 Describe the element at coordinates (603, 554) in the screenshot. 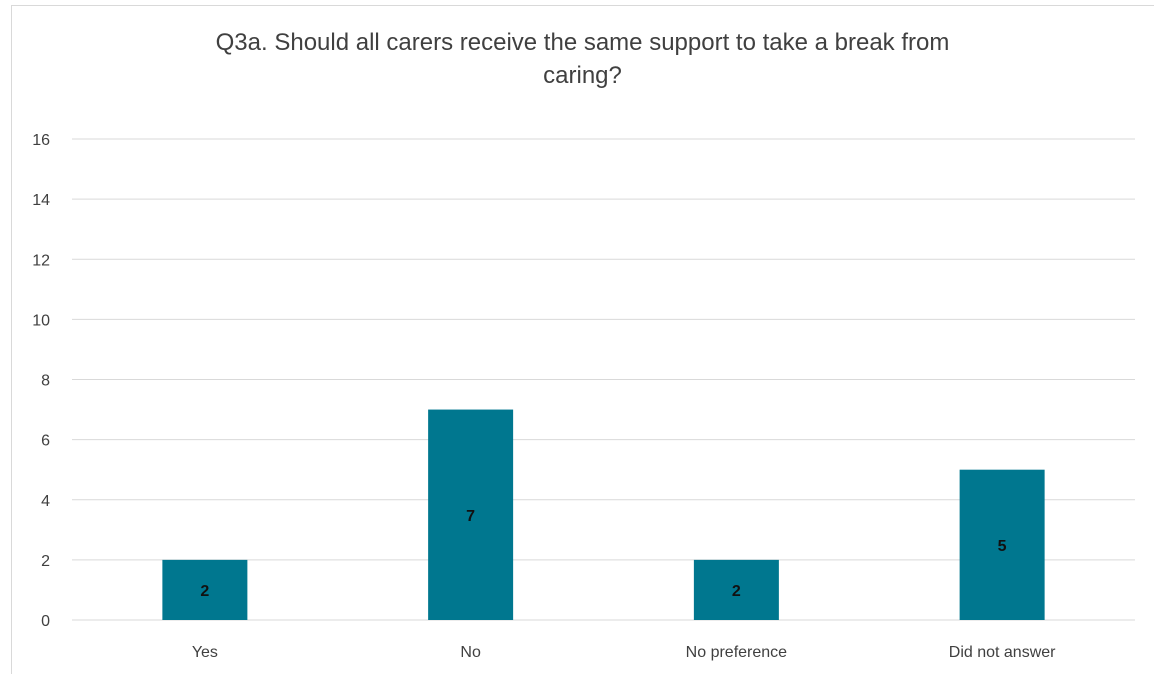

I see `data-labels: 2 7 2 5` at that location.